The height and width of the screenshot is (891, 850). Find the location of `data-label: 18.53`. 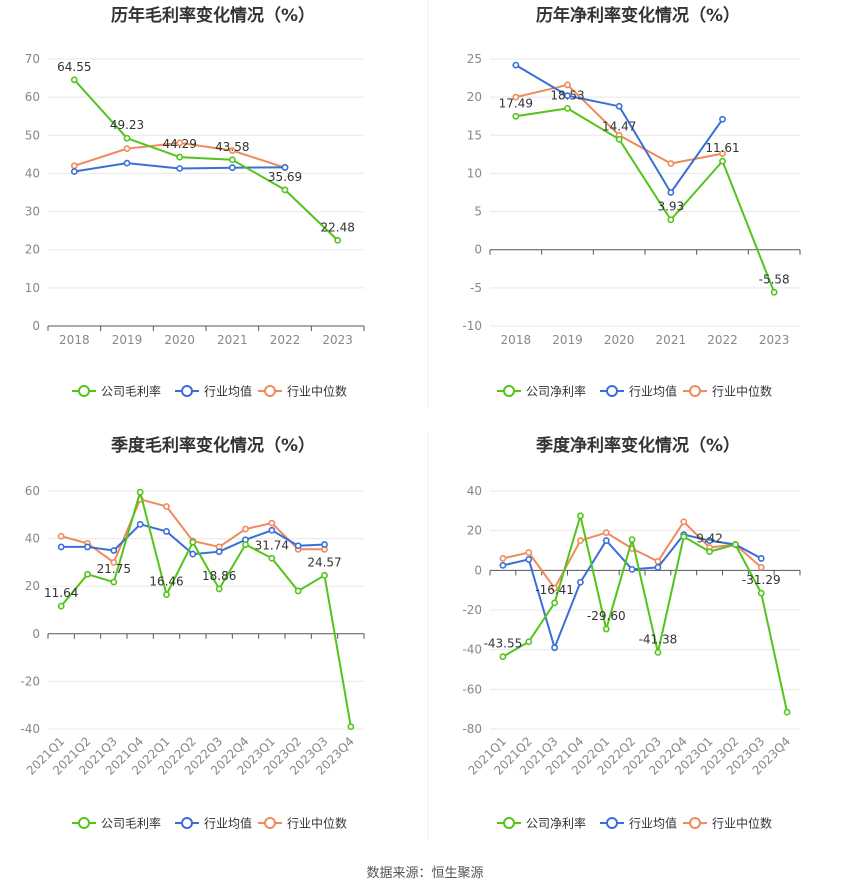

data-label: 18.53 is located at coordinates (567, 95).